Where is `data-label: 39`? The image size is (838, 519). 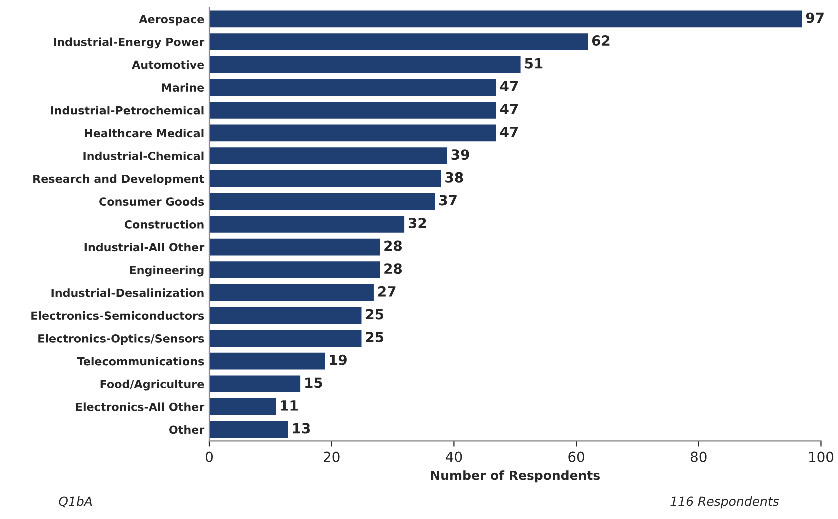
data-label: 39 is located at coordinates (461, 155).